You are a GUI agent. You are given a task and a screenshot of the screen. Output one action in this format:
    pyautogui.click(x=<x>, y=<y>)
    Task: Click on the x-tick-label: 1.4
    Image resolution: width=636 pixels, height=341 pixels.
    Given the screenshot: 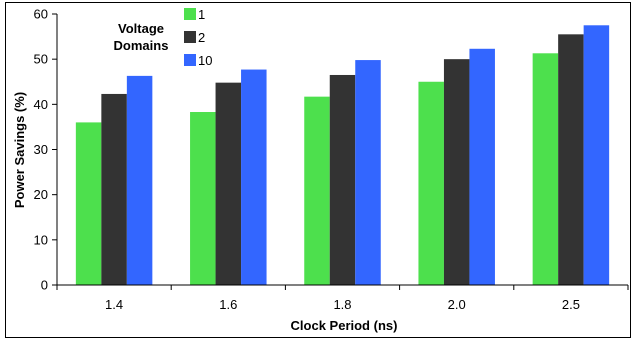 What is the action you would take?
    pyautogui.click(x=114, y=304)
    